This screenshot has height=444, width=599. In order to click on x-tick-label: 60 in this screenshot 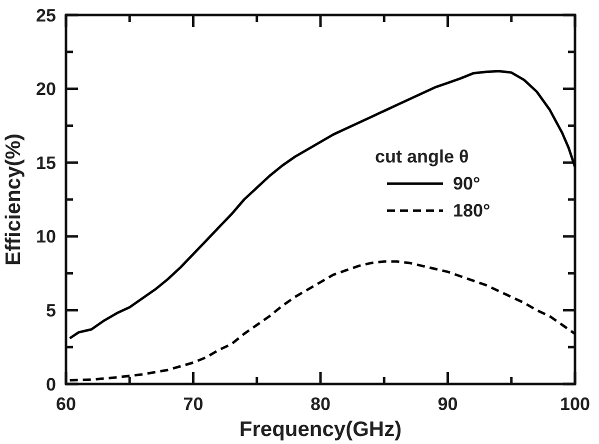, I will do `click(66, 404)`.